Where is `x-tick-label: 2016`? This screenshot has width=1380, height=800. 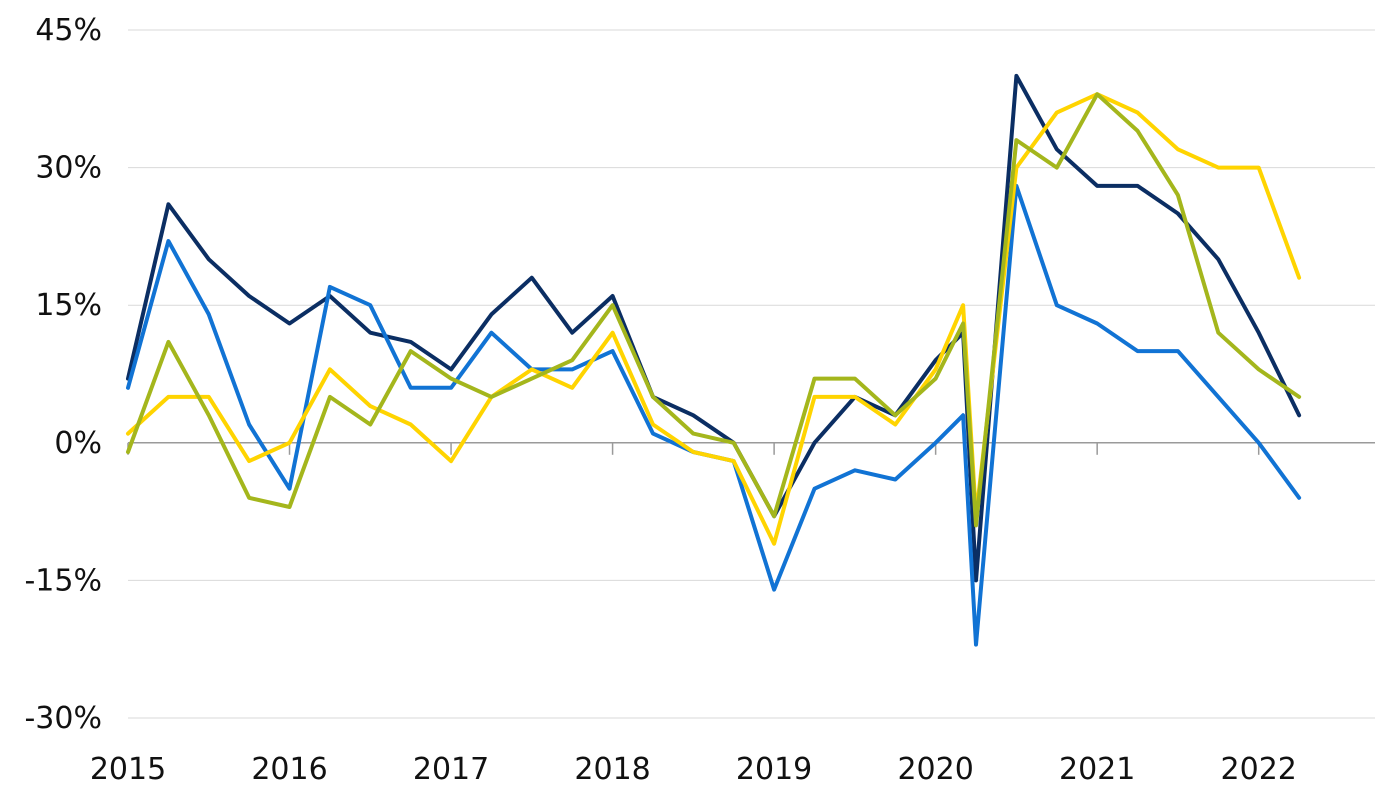
x-tick-label: 2016 is located at coordinates (289, 769).